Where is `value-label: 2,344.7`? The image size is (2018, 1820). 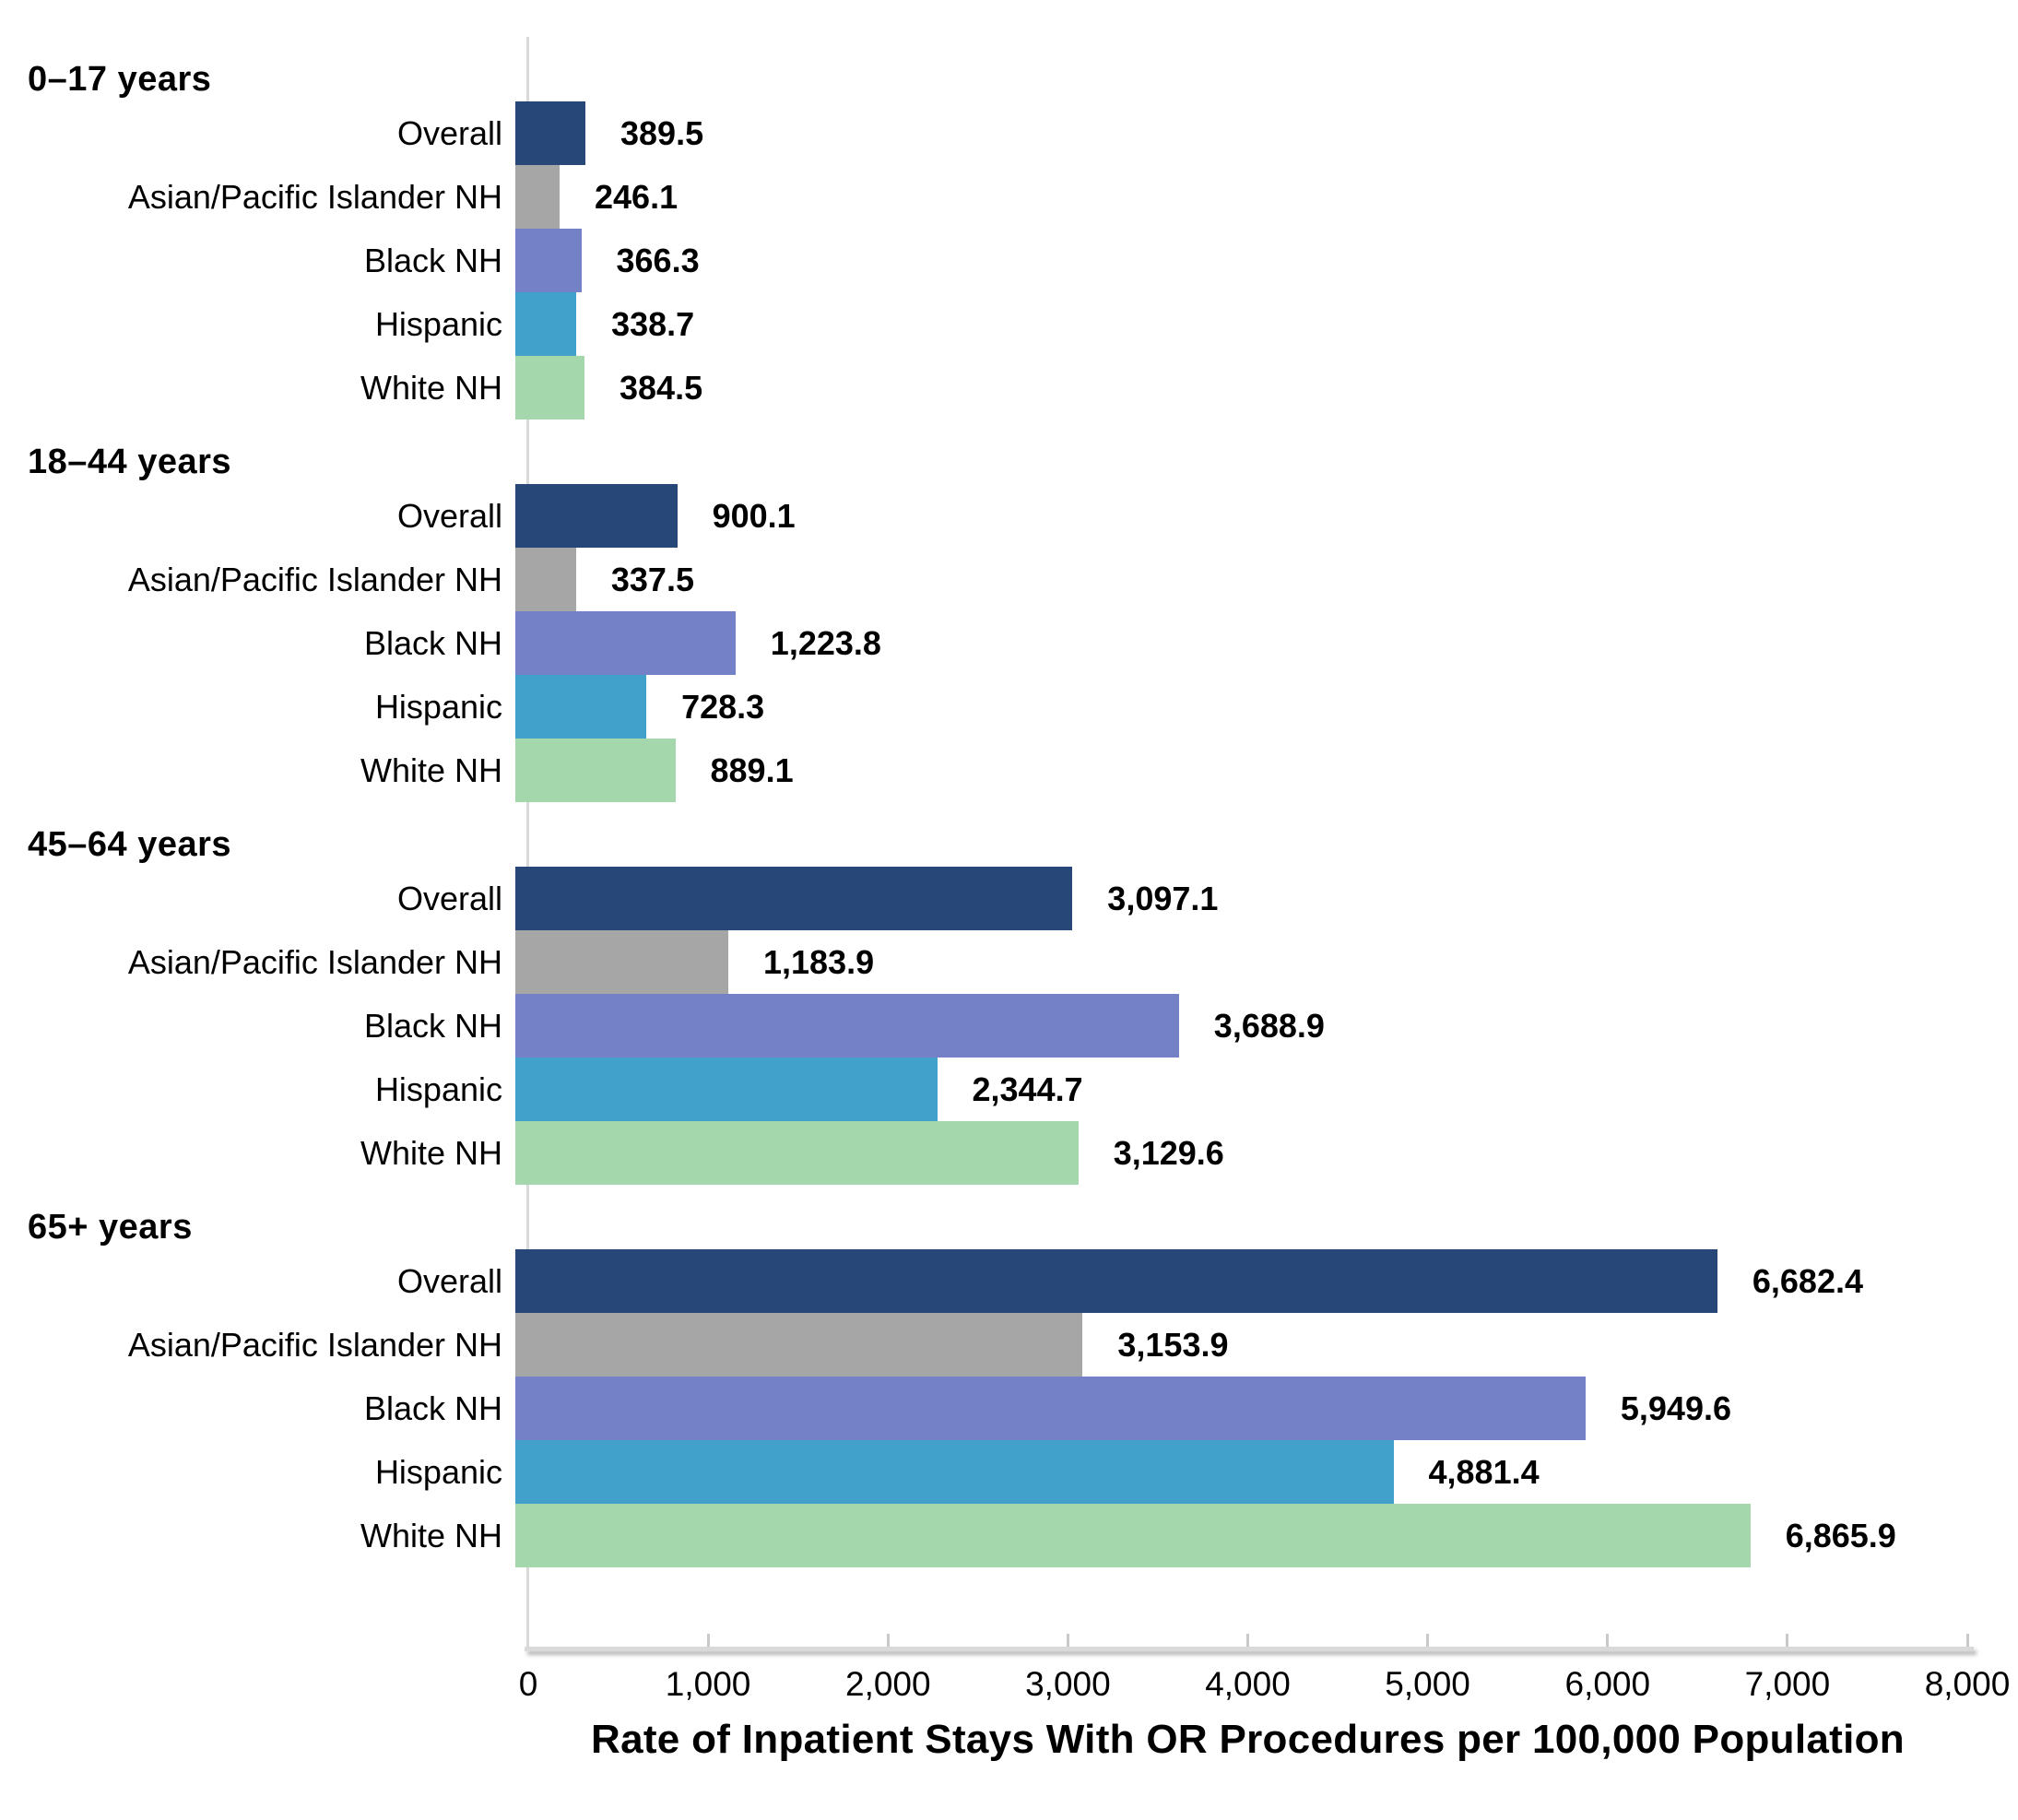
value-label: 2,344.7 is located at coordinates (1027, 1089).